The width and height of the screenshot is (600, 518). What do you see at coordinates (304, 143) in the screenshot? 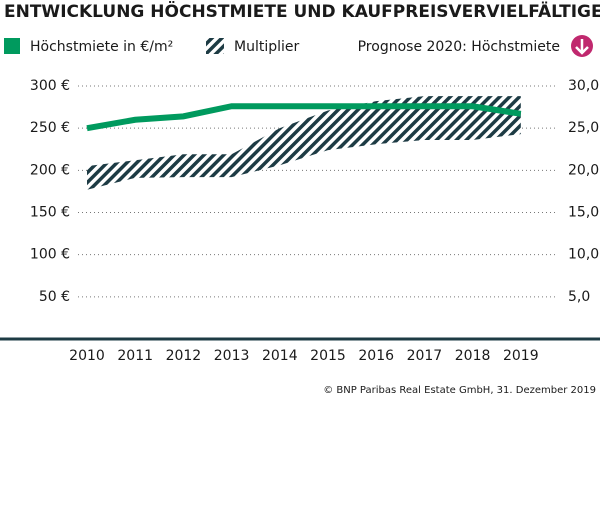
I see `band` at bounding box center [304, 143].